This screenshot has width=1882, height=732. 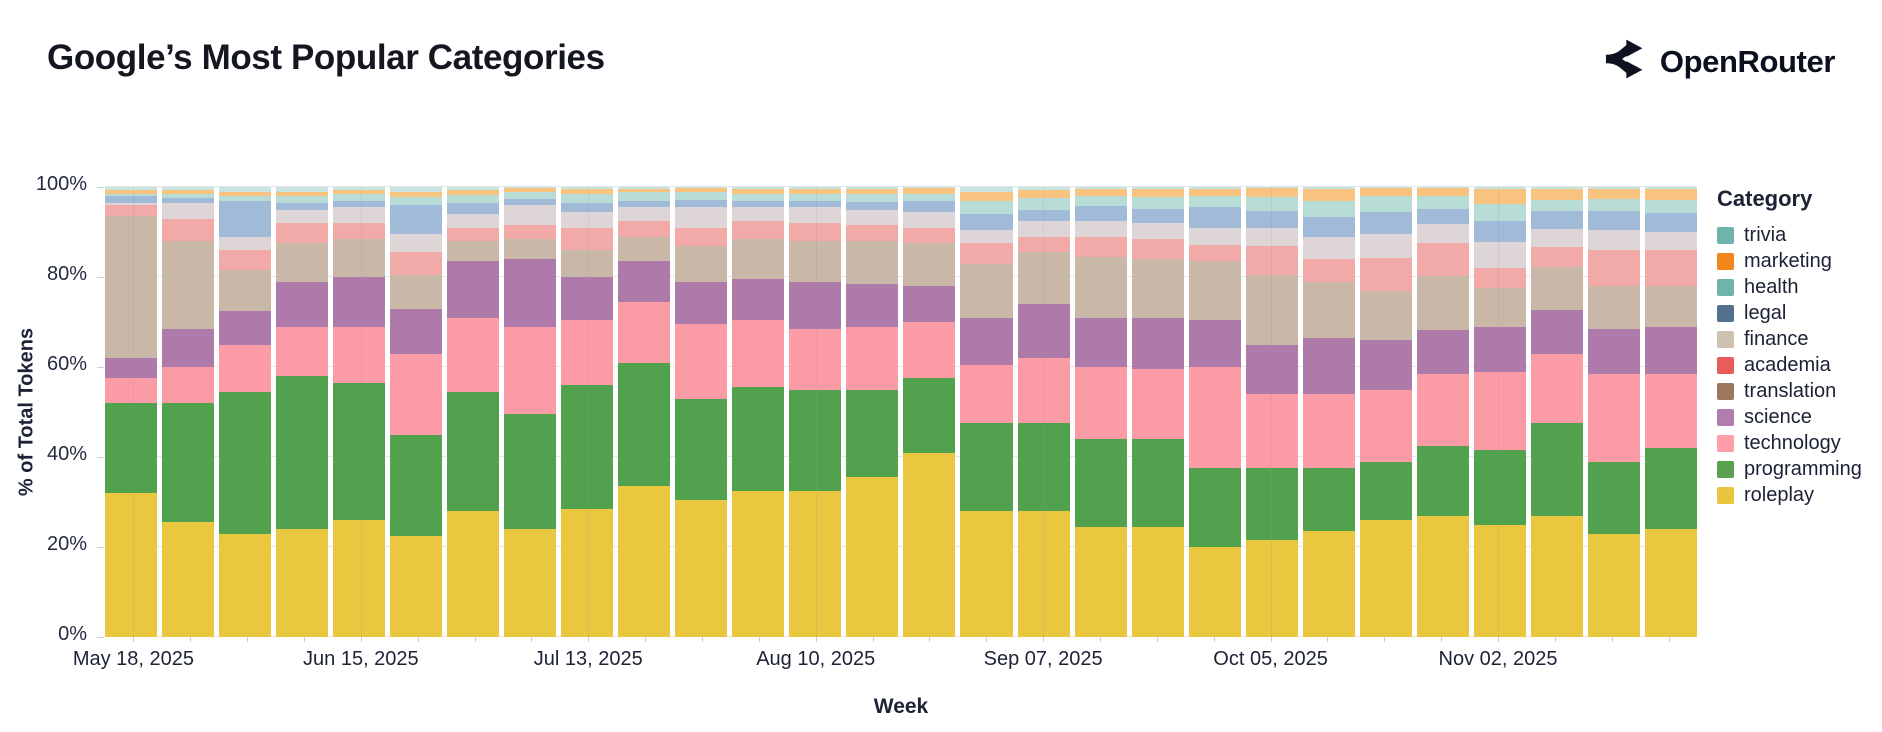 I want to click on bar-week-Sep 07, 2025, so click(x=1043, y=412).